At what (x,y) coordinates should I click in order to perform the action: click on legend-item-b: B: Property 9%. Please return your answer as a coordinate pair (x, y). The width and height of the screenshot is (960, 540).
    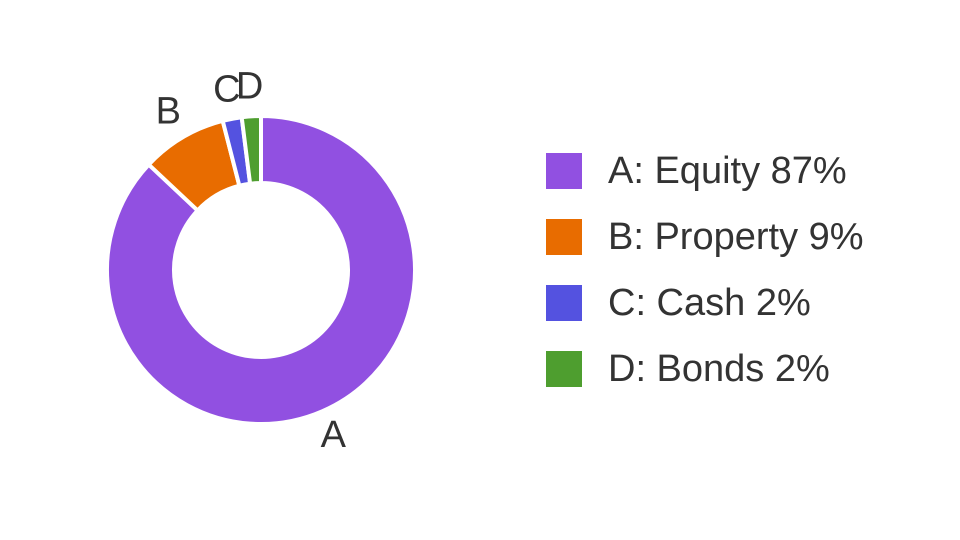
    Looking at the image, I should click on (746, 237).